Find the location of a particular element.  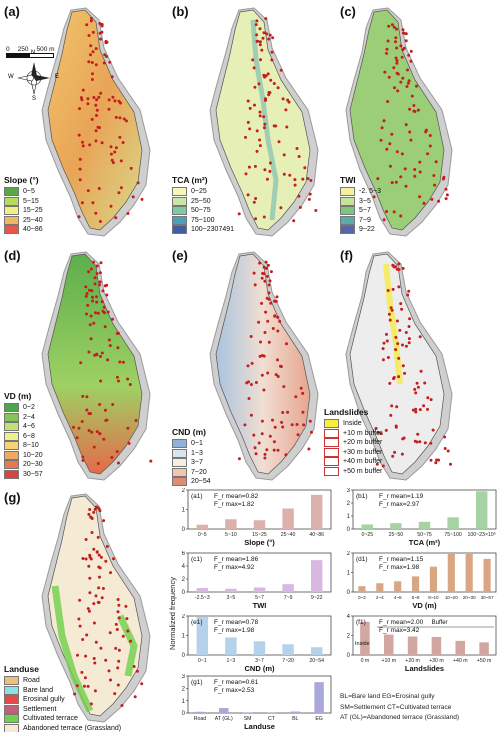

legend-vd: VD (m) 0~2 2~4 4~6 6~8 8~10 10~20 20~30 30~57 is located at coordinates (23, 435).